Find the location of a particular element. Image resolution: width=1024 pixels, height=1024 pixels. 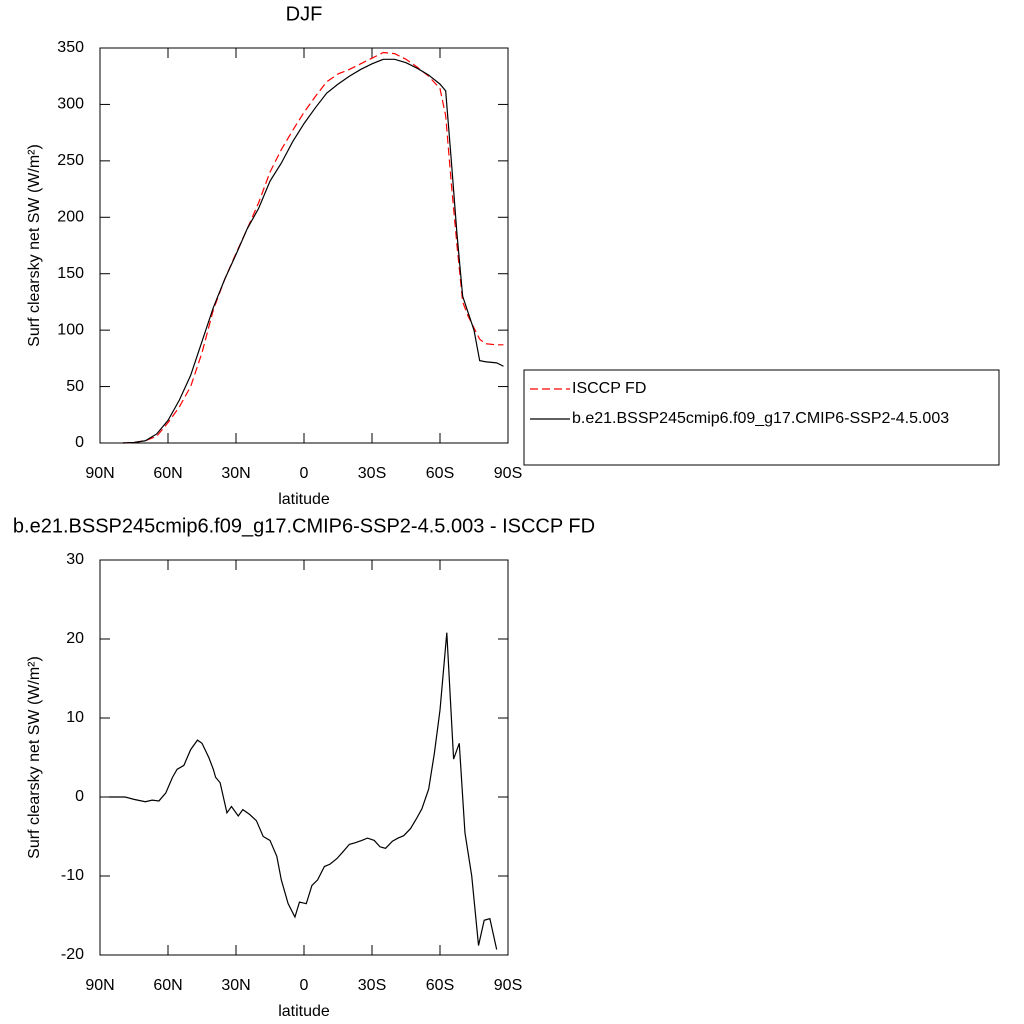

y-tick-label: 50 is located at coordinates (75, 386).